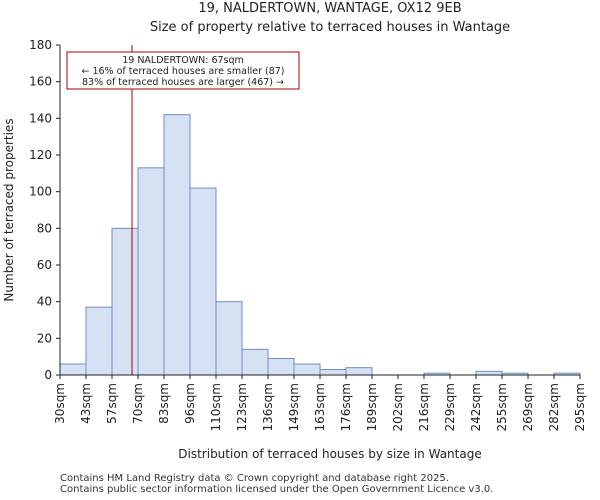  Describe the element at coordinates (424, 407) in the screenshot. I see `x-tick-label: 216sqm` at that location.